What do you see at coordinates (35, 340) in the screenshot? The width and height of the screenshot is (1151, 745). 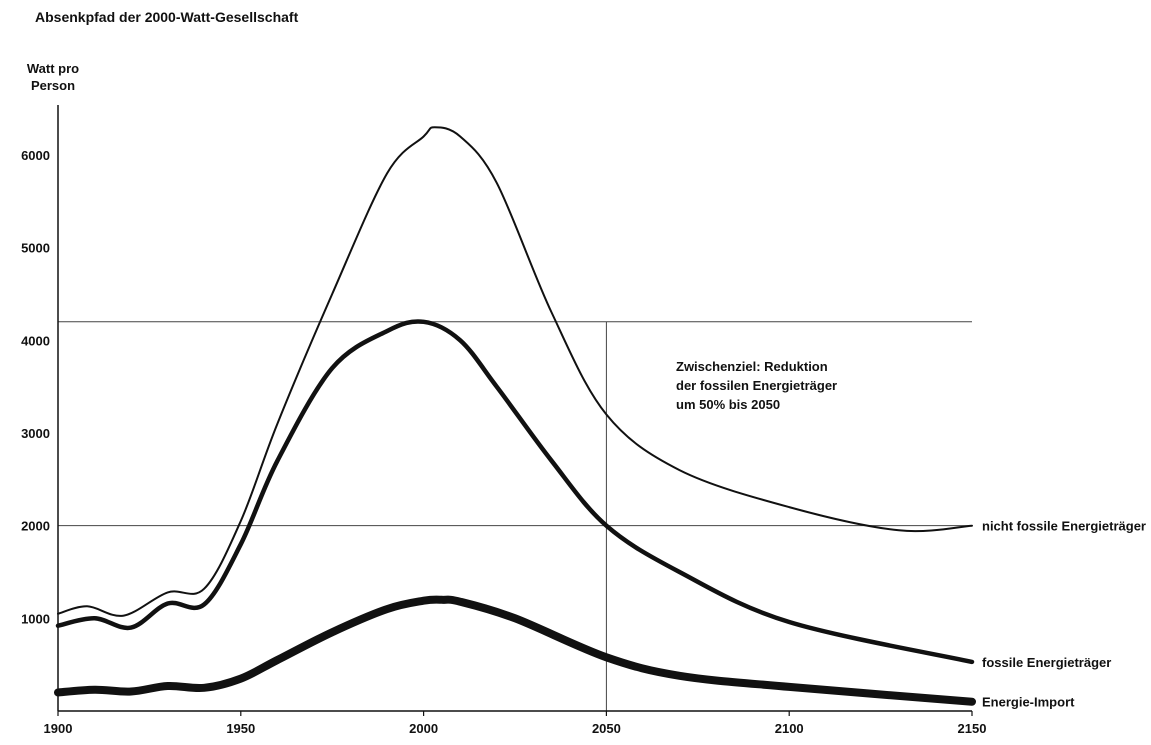 I see `y-tick-label-4000: 4000` at bounding box center [35, 340].